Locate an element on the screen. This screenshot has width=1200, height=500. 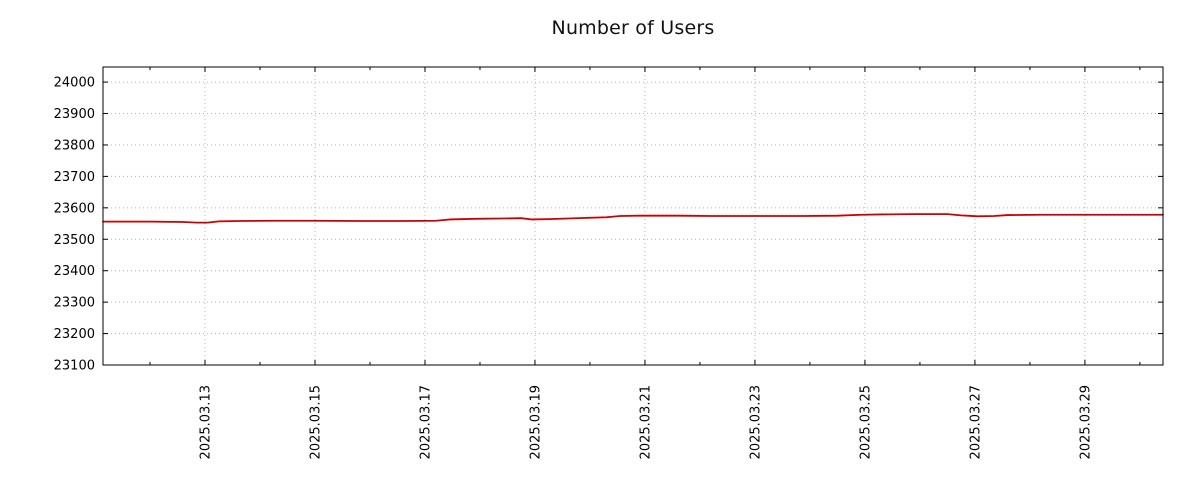
svg-text: 23700 is located at coordinates (74, 177).